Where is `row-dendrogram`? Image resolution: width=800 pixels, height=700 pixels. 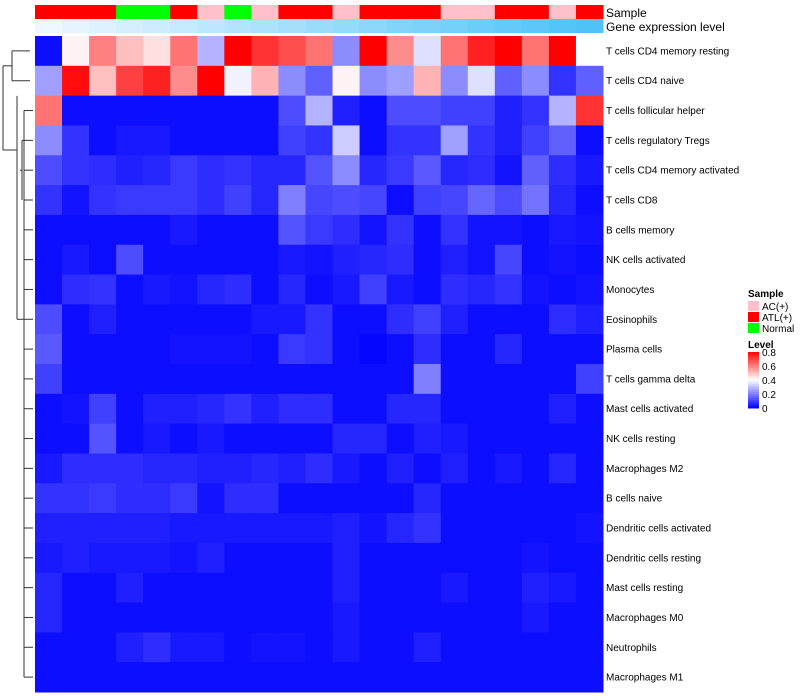 row-dendrogram is located at coordinates (17, 364).